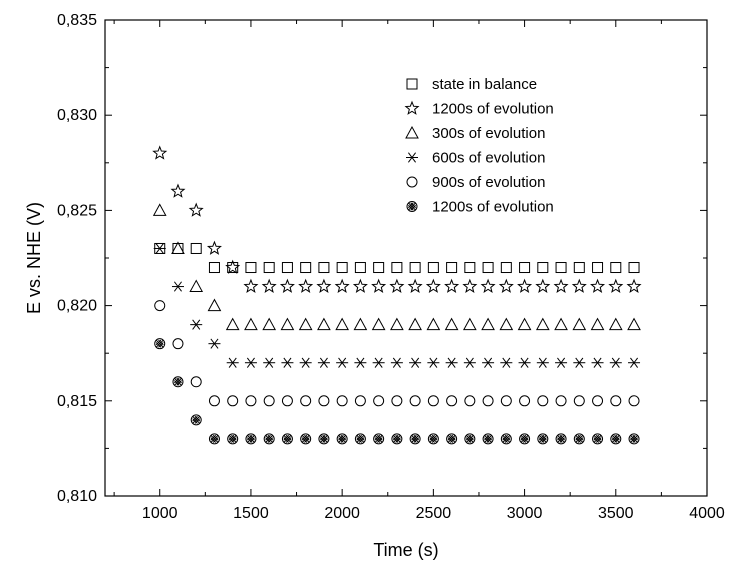  Describe the element at coordinates (405, 550) in the screenshot. I see `x-axis-label: Time (s)` at that location.